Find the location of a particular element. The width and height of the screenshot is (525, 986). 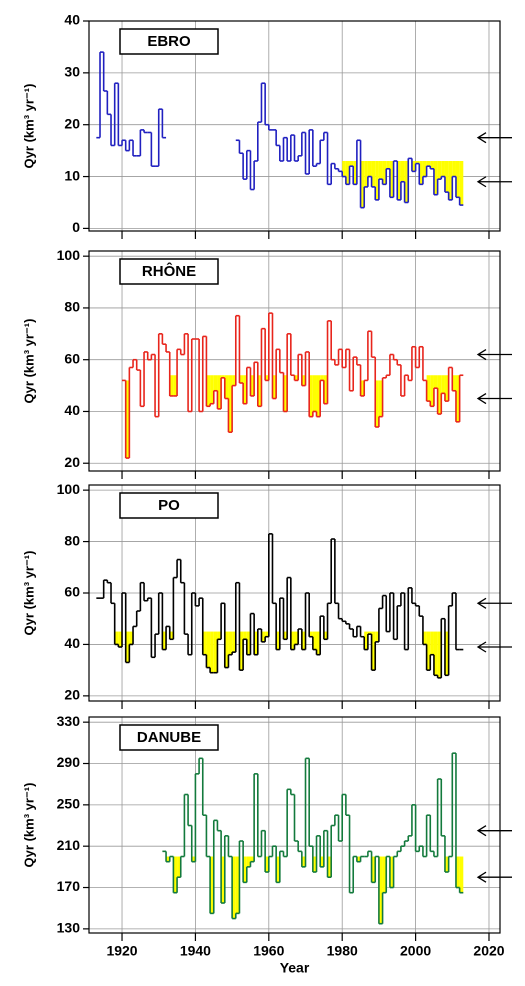

y-tick-label: 170 is located at coordinates (69, 886).